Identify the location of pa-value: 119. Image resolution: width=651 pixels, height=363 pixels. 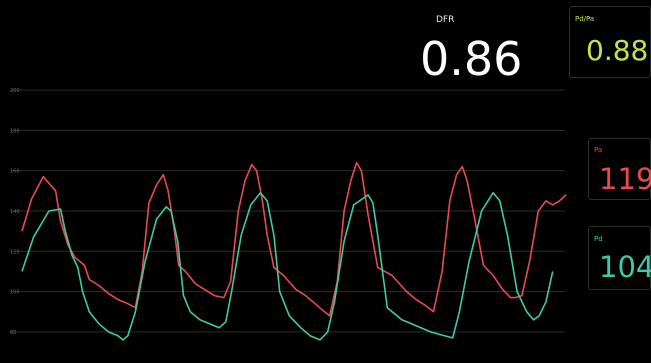
(625, 179).